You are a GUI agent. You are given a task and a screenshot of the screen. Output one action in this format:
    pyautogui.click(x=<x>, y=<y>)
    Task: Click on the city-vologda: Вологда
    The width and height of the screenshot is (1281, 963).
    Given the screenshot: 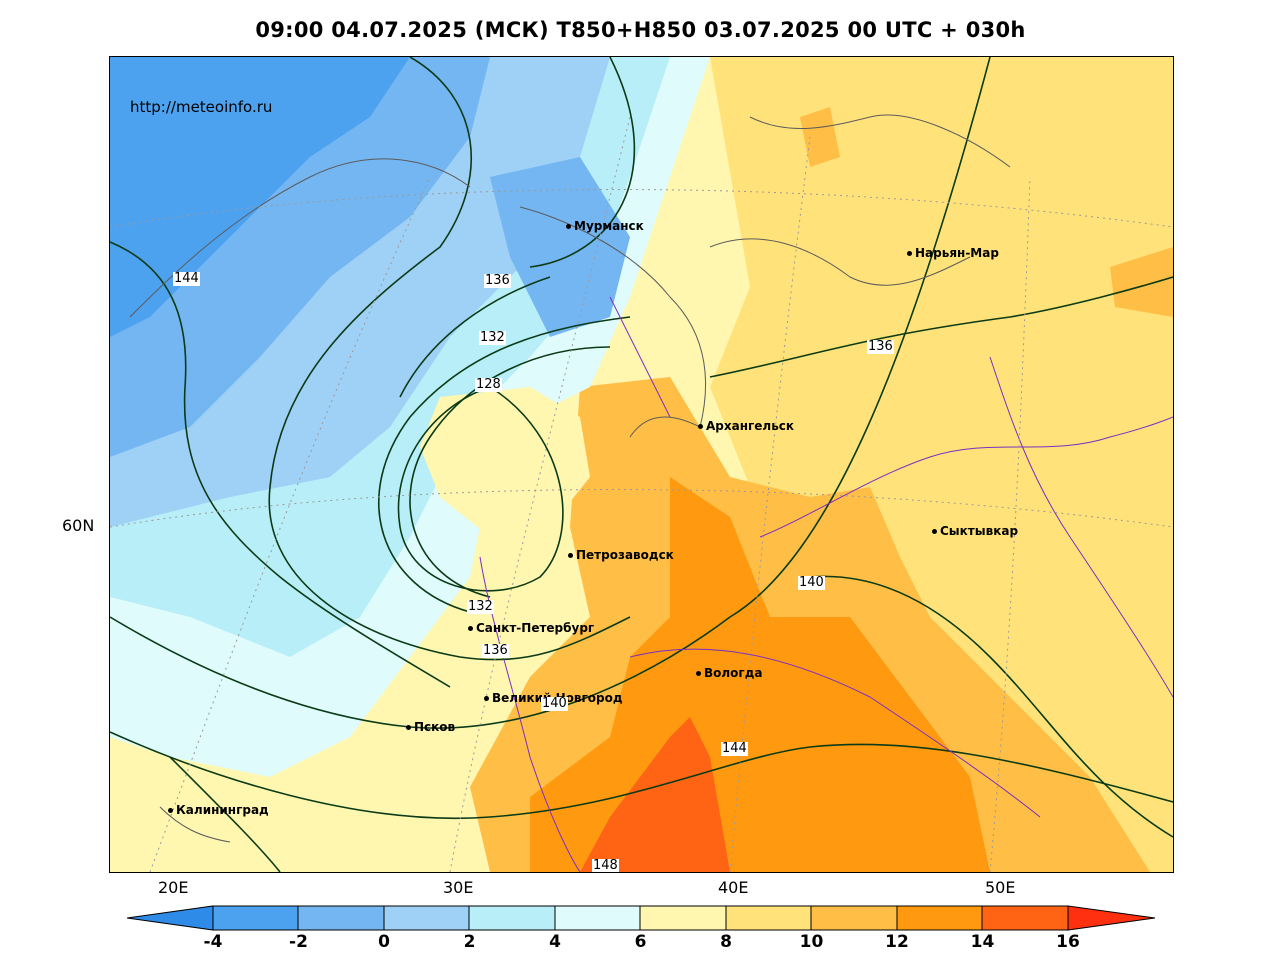 What is the action you would take?
    pyautogui.click(x=729, y=673)
    